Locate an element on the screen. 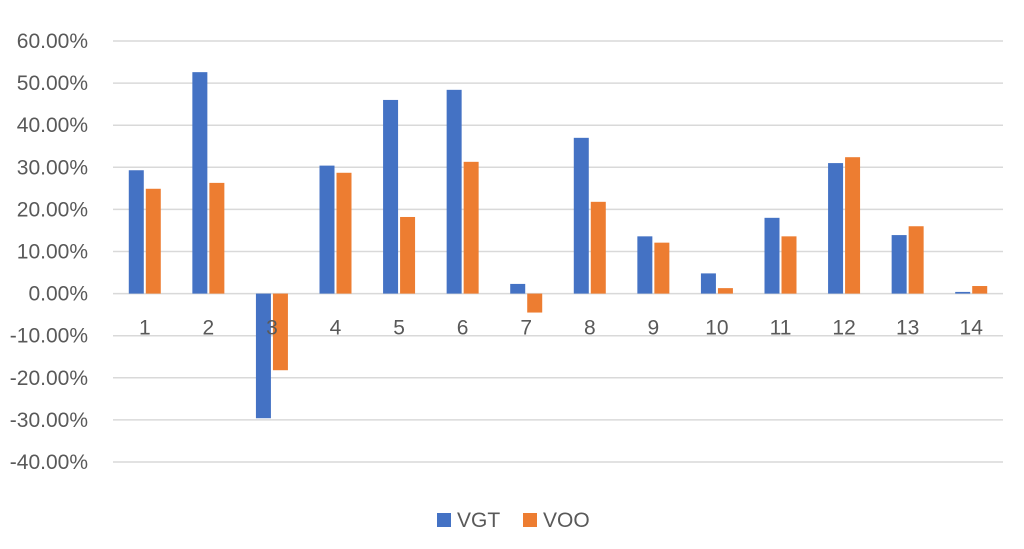  x-tick-label: 10 is located at coordinates (716, 328).